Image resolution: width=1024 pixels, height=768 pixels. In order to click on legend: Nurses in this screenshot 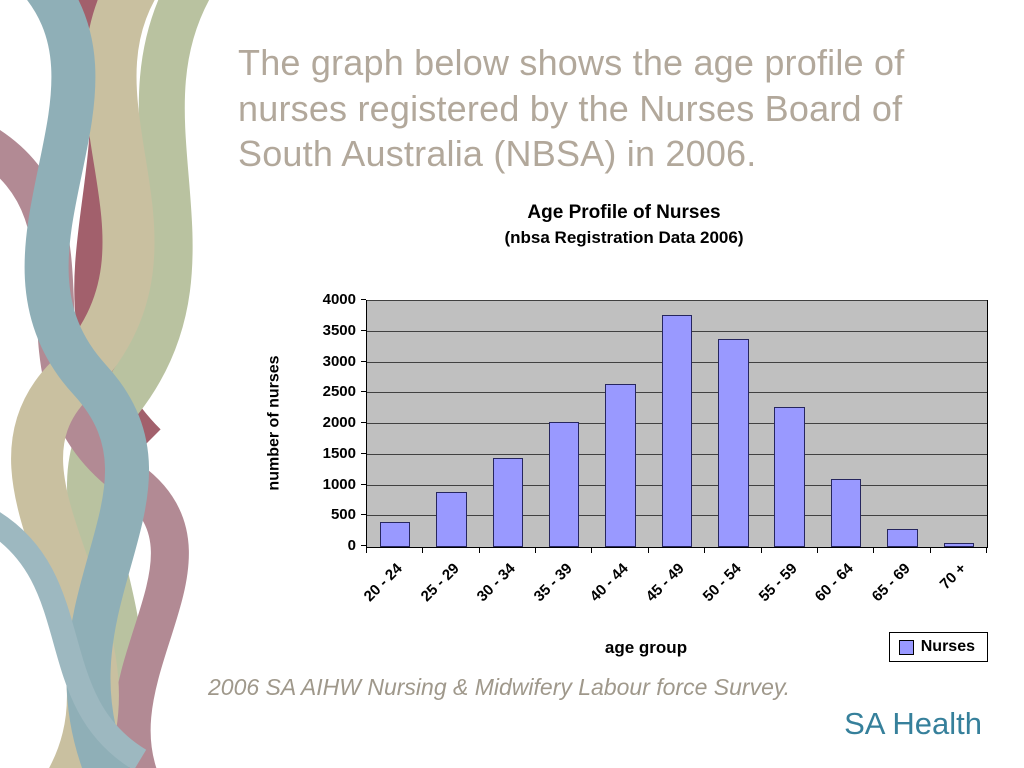, I will do `click(938, 647)`.